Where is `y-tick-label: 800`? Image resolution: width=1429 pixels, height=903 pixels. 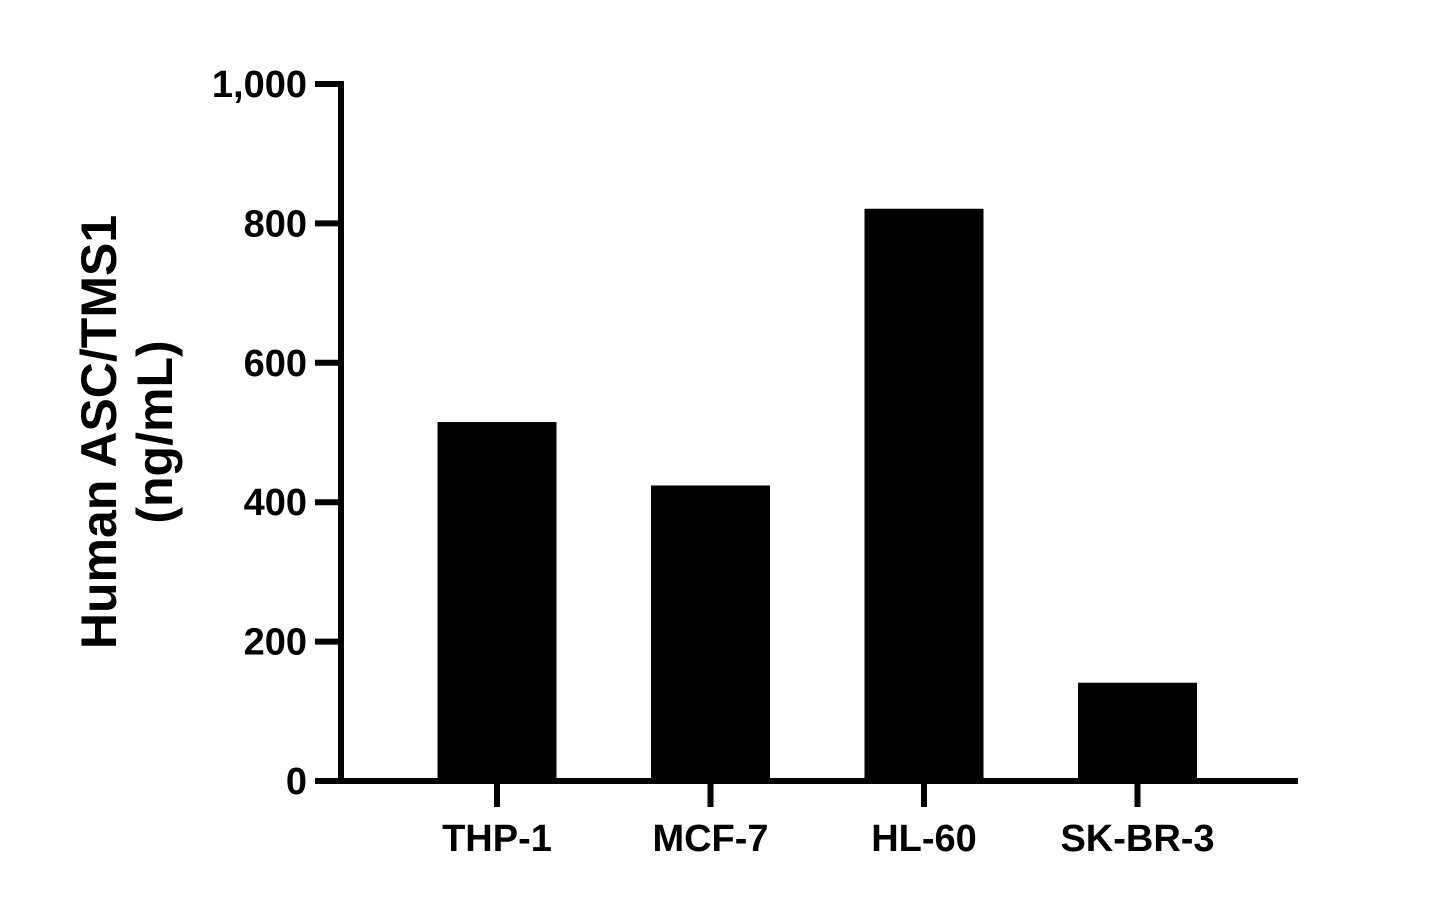 y-tick-label: 800 is located at coordinates (275, 224).